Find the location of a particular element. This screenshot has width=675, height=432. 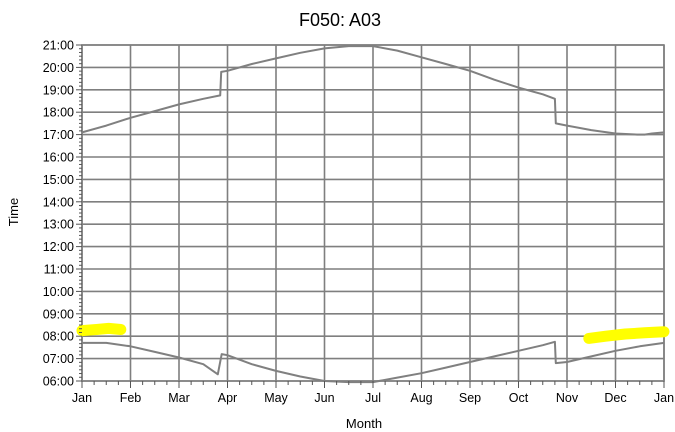

y-tick-label: 13:00 is located at coordinates (58, 225).